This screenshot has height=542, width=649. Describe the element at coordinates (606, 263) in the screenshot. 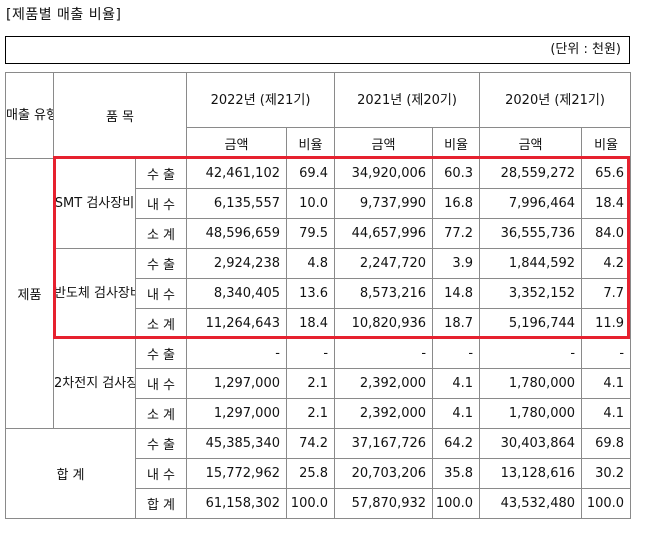

I see `cell-ratio: 4.2` at that location.